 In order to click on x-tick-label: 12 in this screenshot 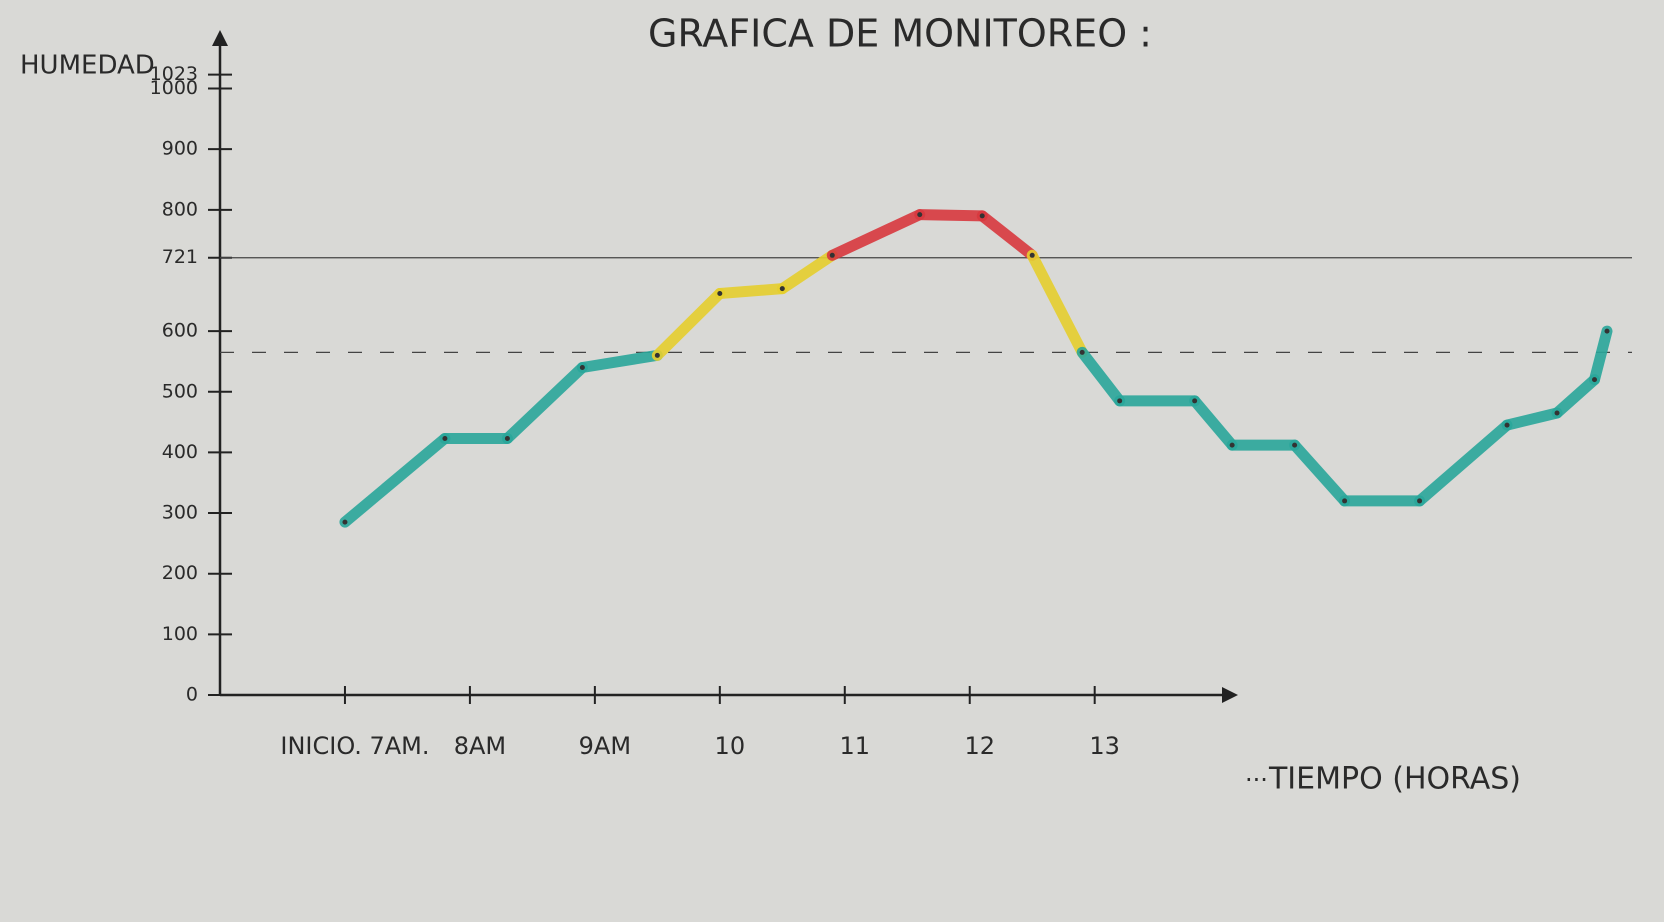, I will do `click(979, 746)`.